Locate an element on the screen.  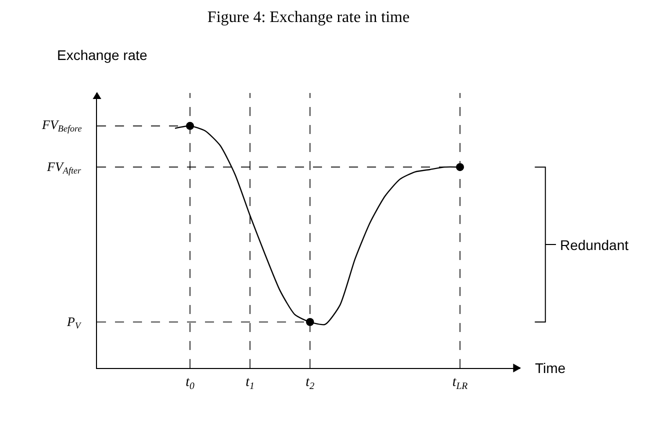
x-tick-label: t$_{0}$ is located at coordinates (190, 383).